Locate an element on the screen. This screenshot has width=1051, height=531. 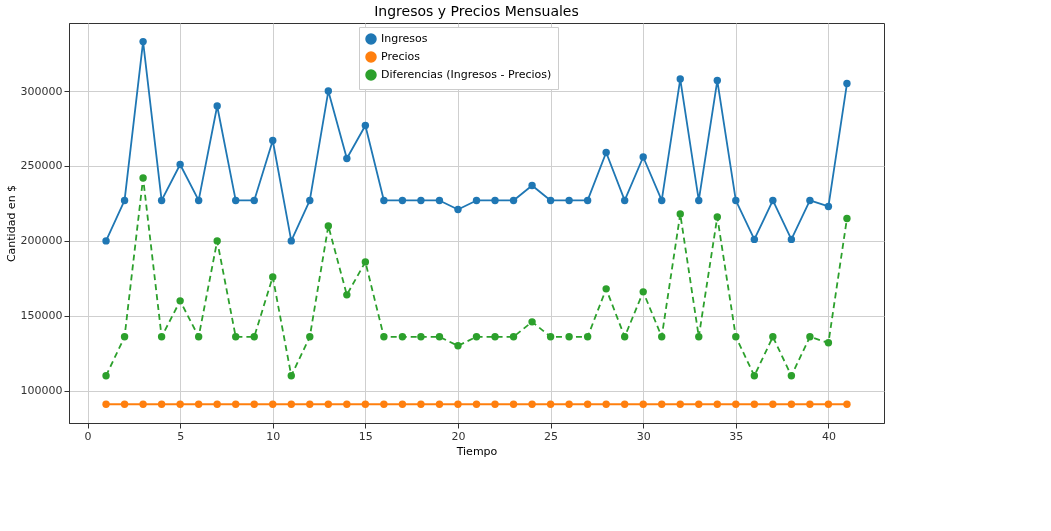
legend-label: Ingresos is located at coordinates (404, 38).